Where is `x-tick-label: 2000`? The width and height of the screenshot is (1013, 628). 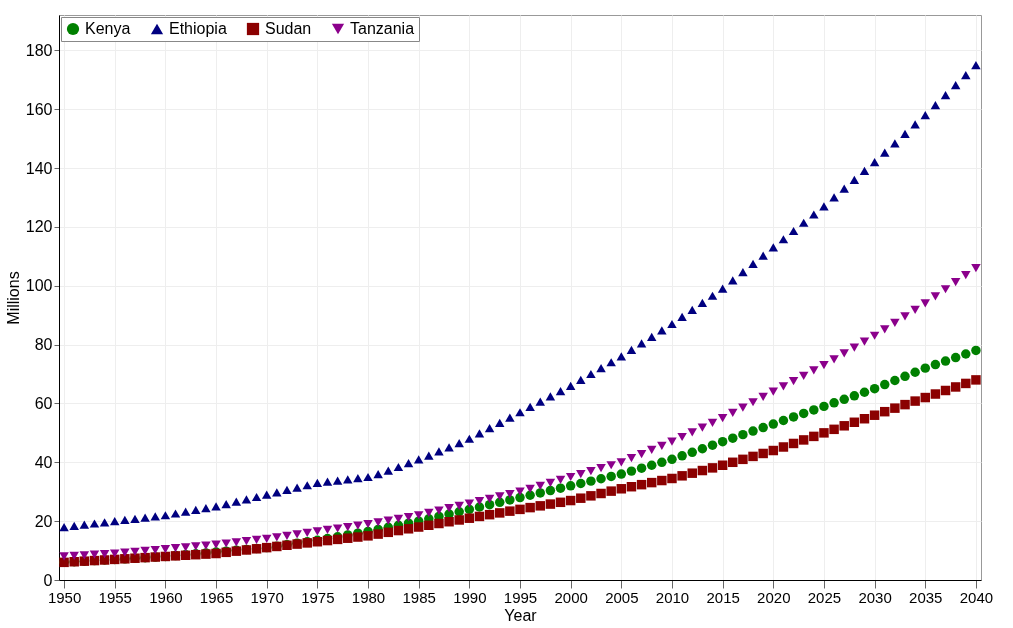 x-tick-label: 2000 is located at coordinates (571, 597).